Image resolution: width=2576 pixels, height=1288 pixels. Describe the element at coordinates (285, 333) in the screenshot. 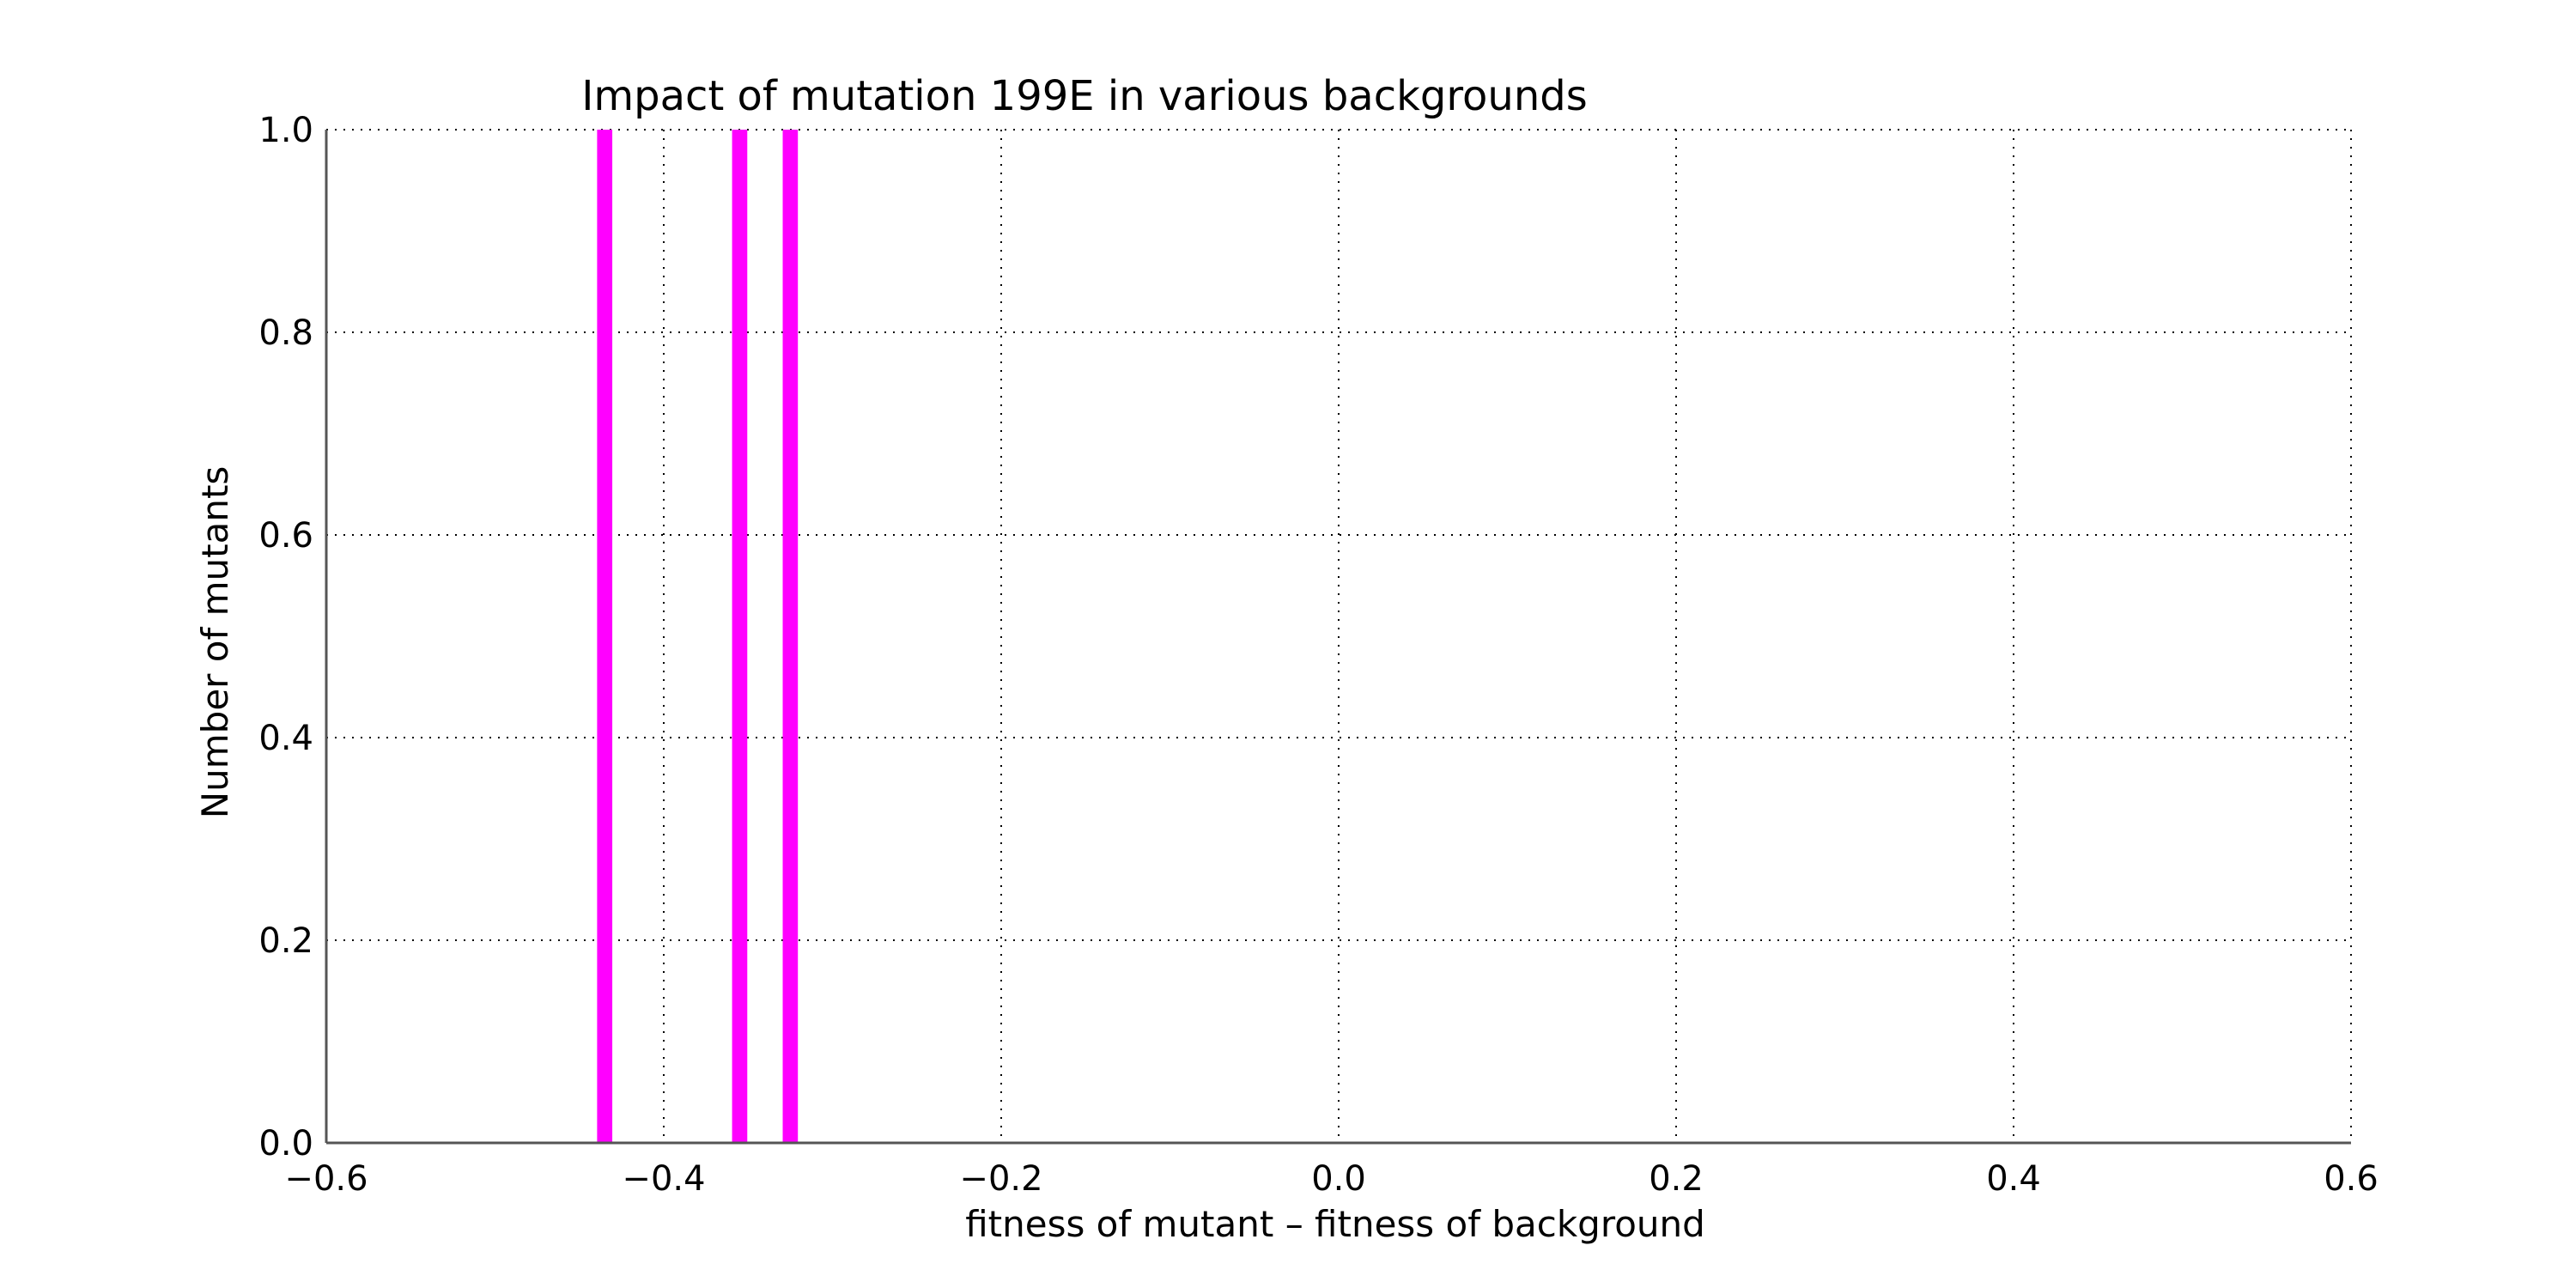

I see `y-tick-label: 0.8` at that location.